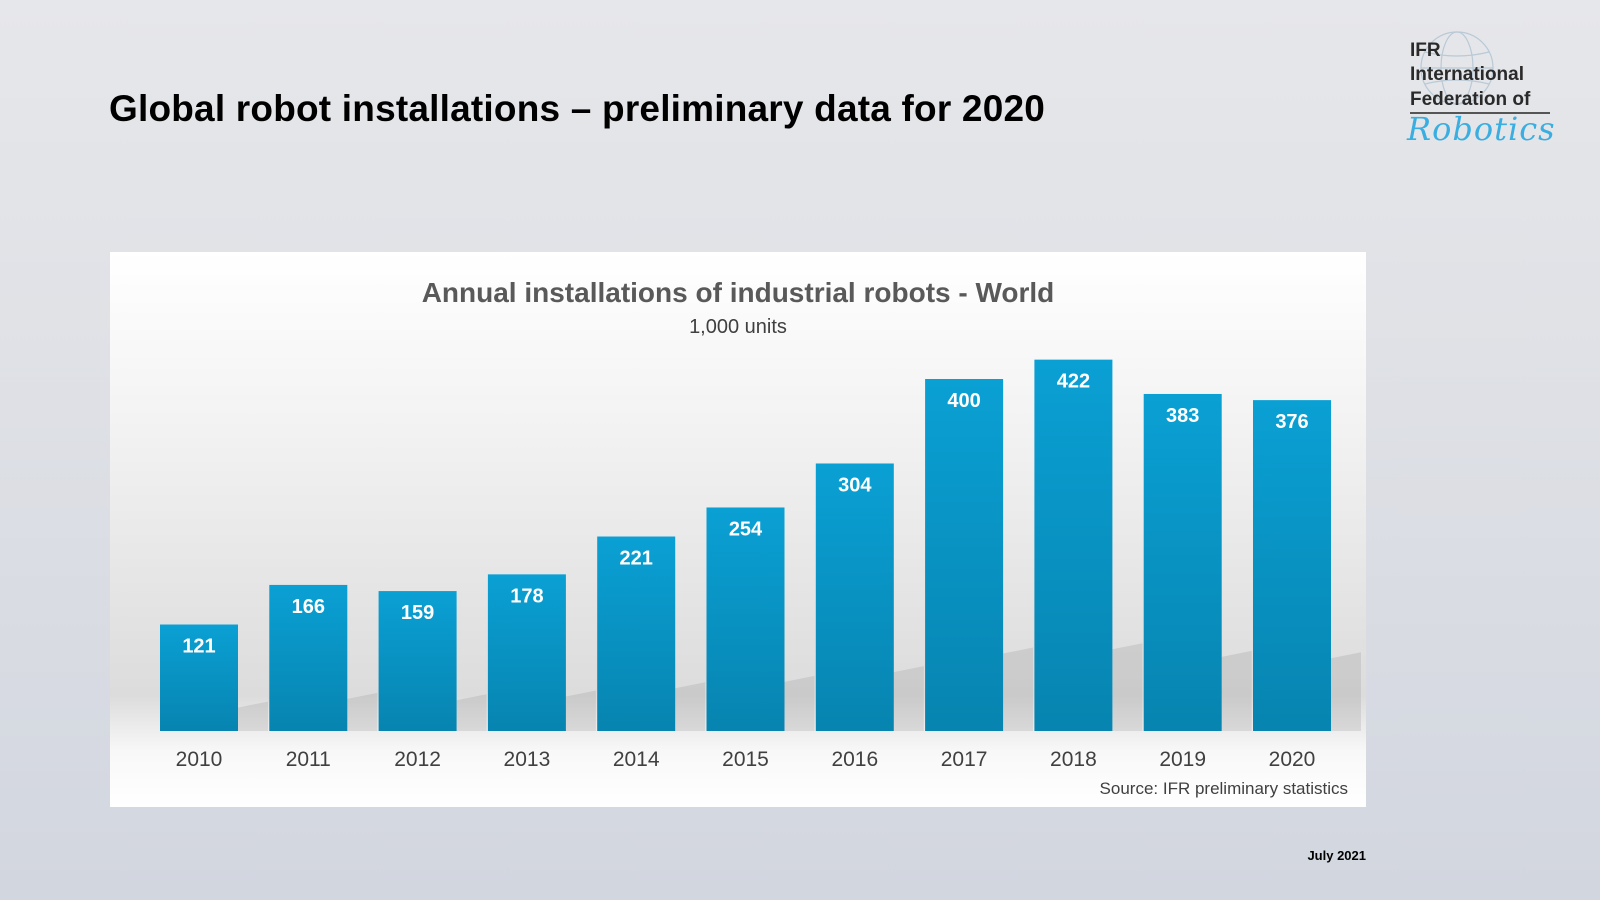 This screenshot has width=1600, height=900. Describe the element at coordinates (746, 529) in the screenshot. I see `data-label: 254` at that location.